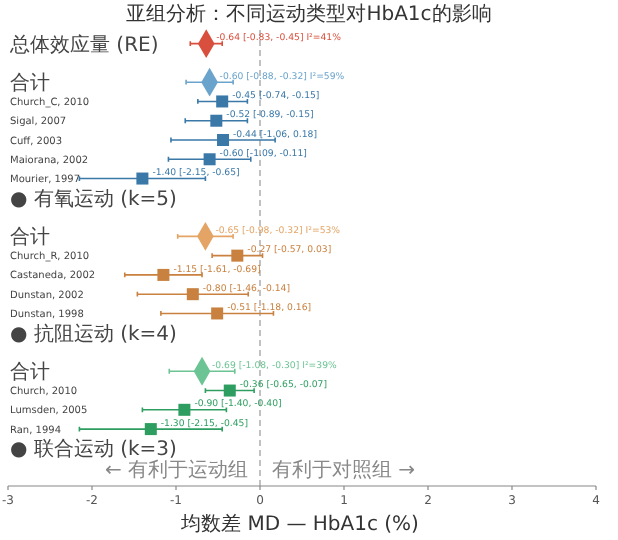 The height and width of the screenshot is (540, 618). I want to click on chart-title: 亚组分析：不同运动类型对HbA1c的影响, so click(309, 14).